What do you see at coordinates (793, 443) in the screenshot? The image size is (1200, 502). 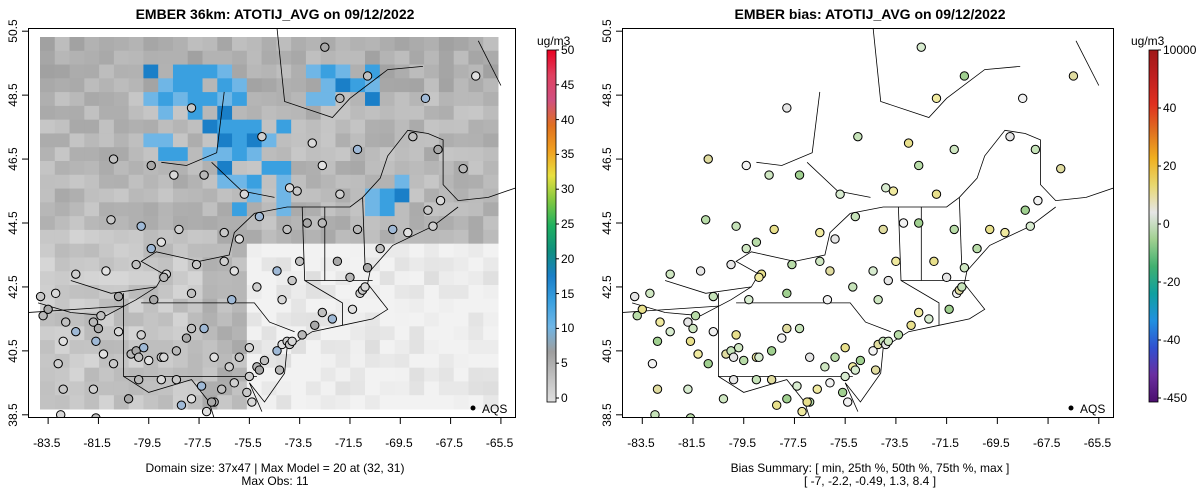 I see `right-x-tick: -77.5` at bounding box center [793, 443].